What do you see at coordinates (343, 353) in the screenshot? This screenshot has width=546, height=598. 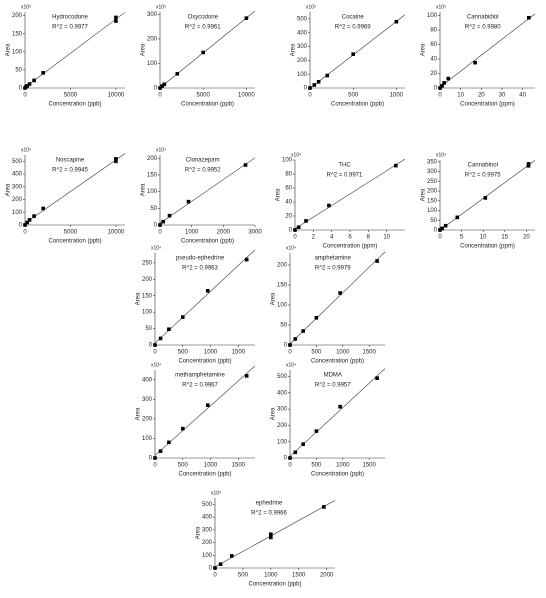 I see `x-tick-label: 1000` at bounding box center [343, 353].